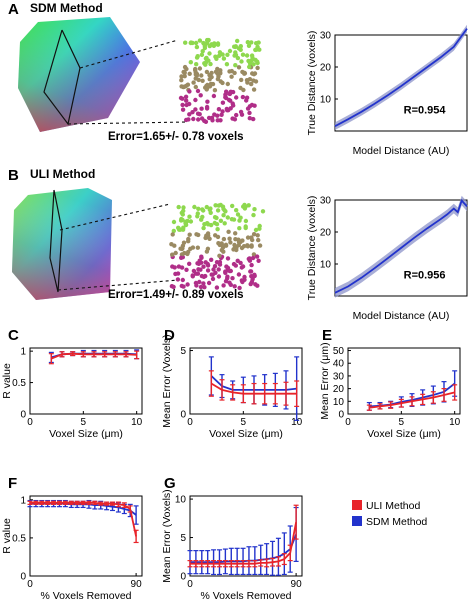  Describe the element at coordinates (23, 352) in the screenshot. I see `y-tick-label: 1` at that location.